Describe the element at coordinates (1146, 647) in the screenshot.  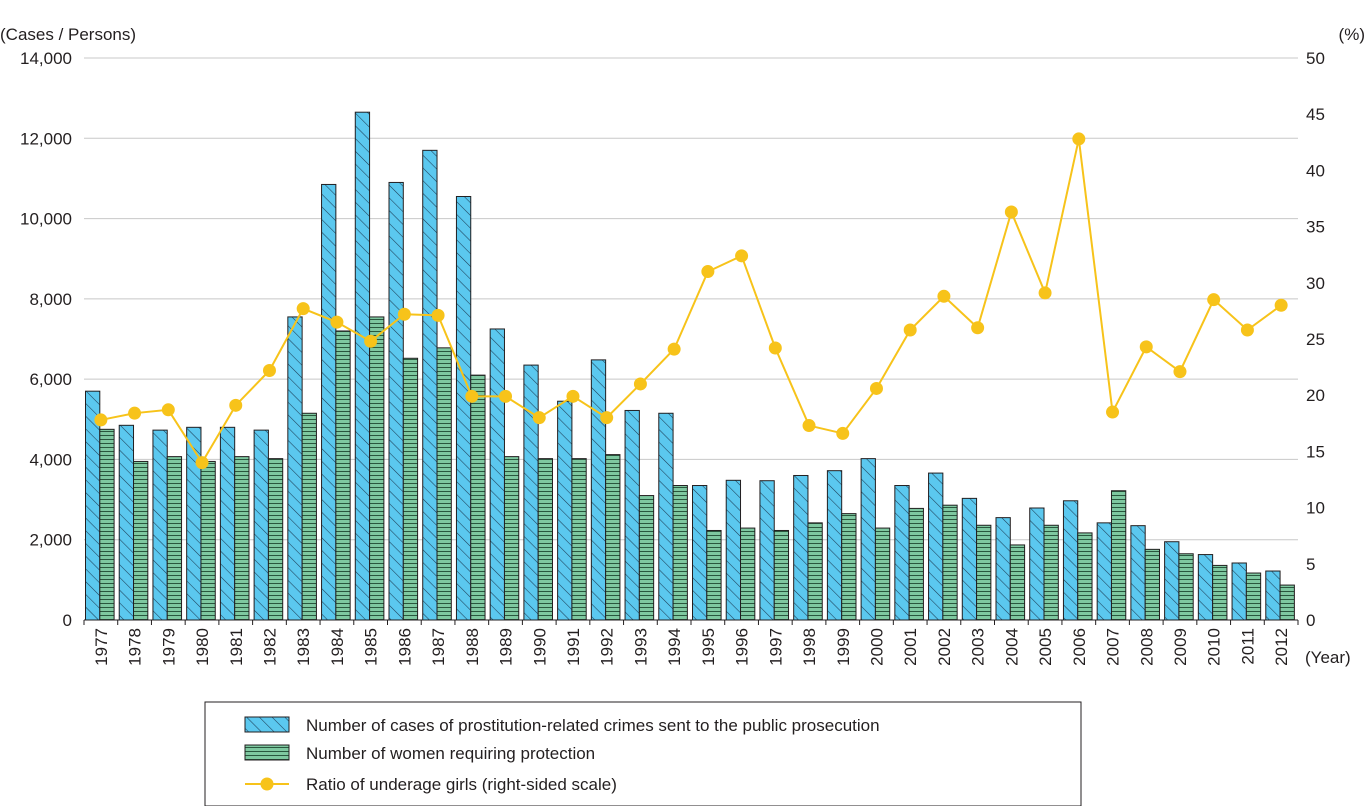
I see `x-tick-label: 2008` at that location.